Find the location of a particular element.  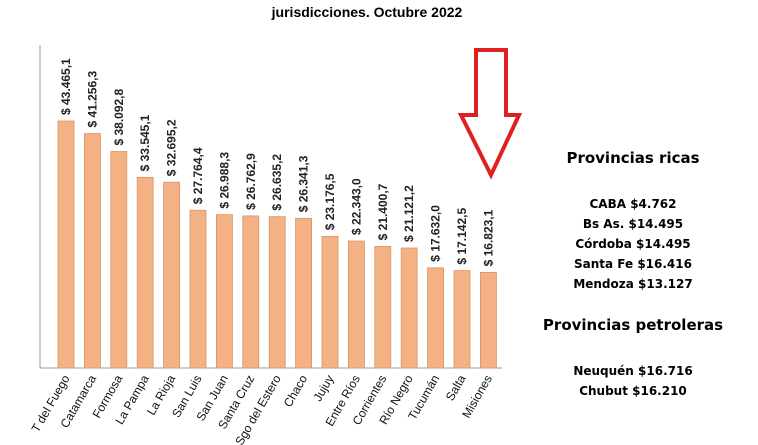

value-label: $ 23.176,5 is located at coordinates (330, 201).